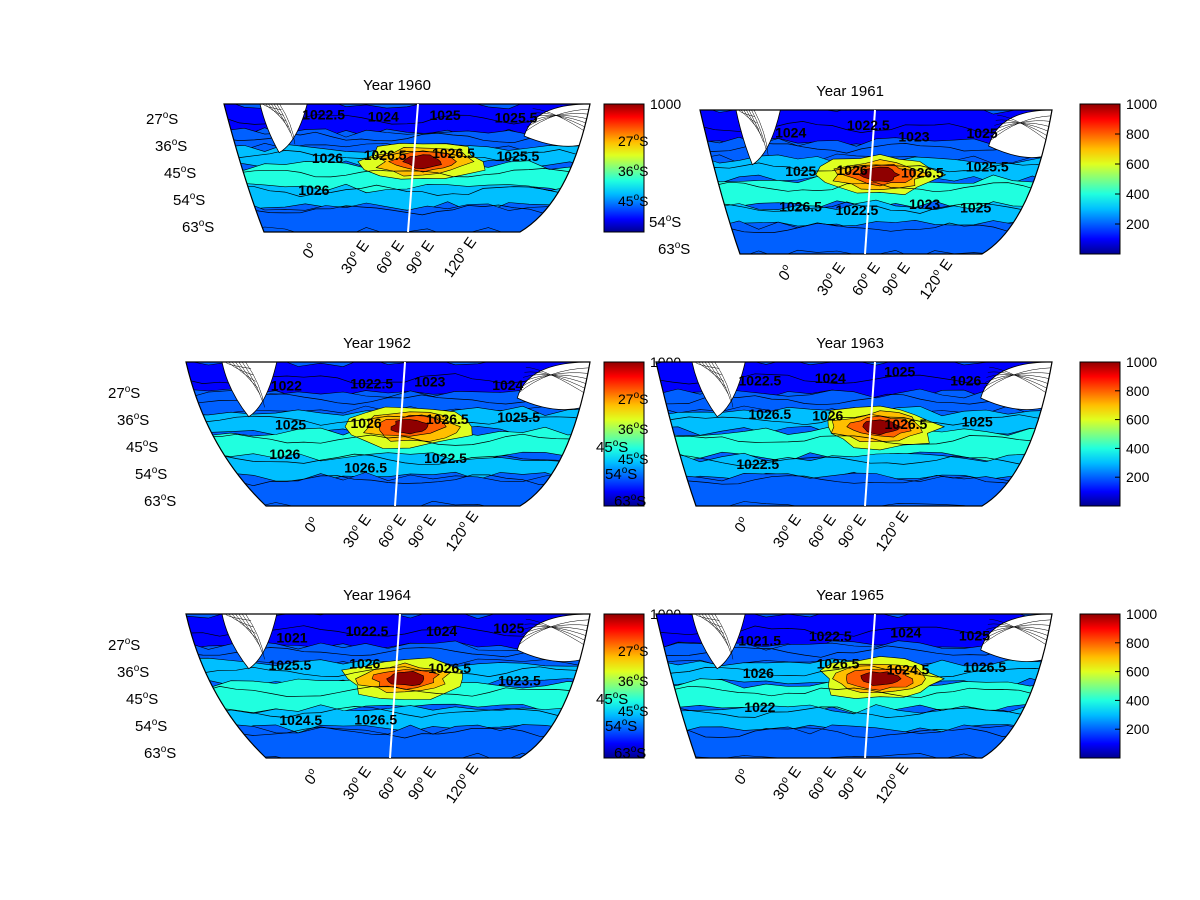 The image size is (1200, 900). What do you see at coordinates (612, 699) in the screenshot?
I see `latitude-label: 45oS` at bounding box center [612, 699].